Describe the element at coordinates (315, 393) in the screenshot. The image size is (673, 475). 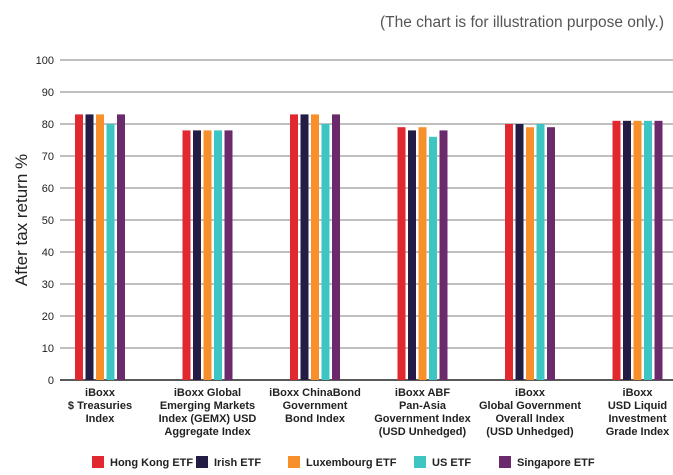
I see `x-category-label: iBoxx ChinaBond` at that location.